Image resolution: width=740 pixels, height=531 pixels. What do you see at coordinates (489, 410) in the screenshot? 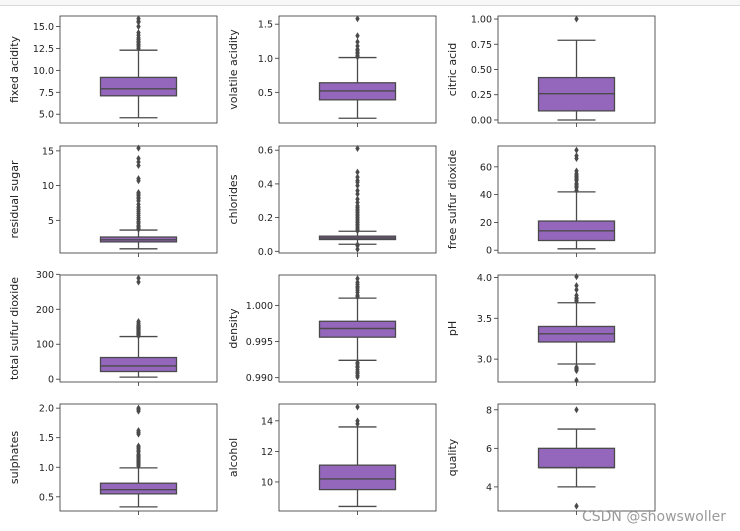
I see `y-tick-label: 8` at bounding box center [489, 410].